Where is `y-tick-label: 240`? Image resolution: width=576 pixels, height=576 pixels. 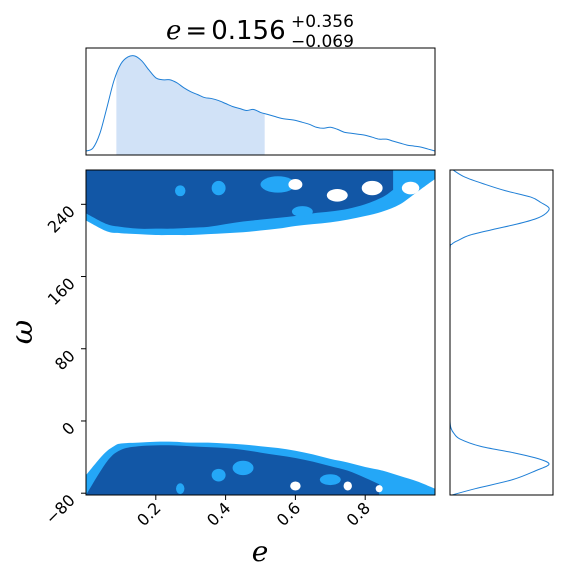 y-tick-label: 240 is located at coordinates (61, 219).